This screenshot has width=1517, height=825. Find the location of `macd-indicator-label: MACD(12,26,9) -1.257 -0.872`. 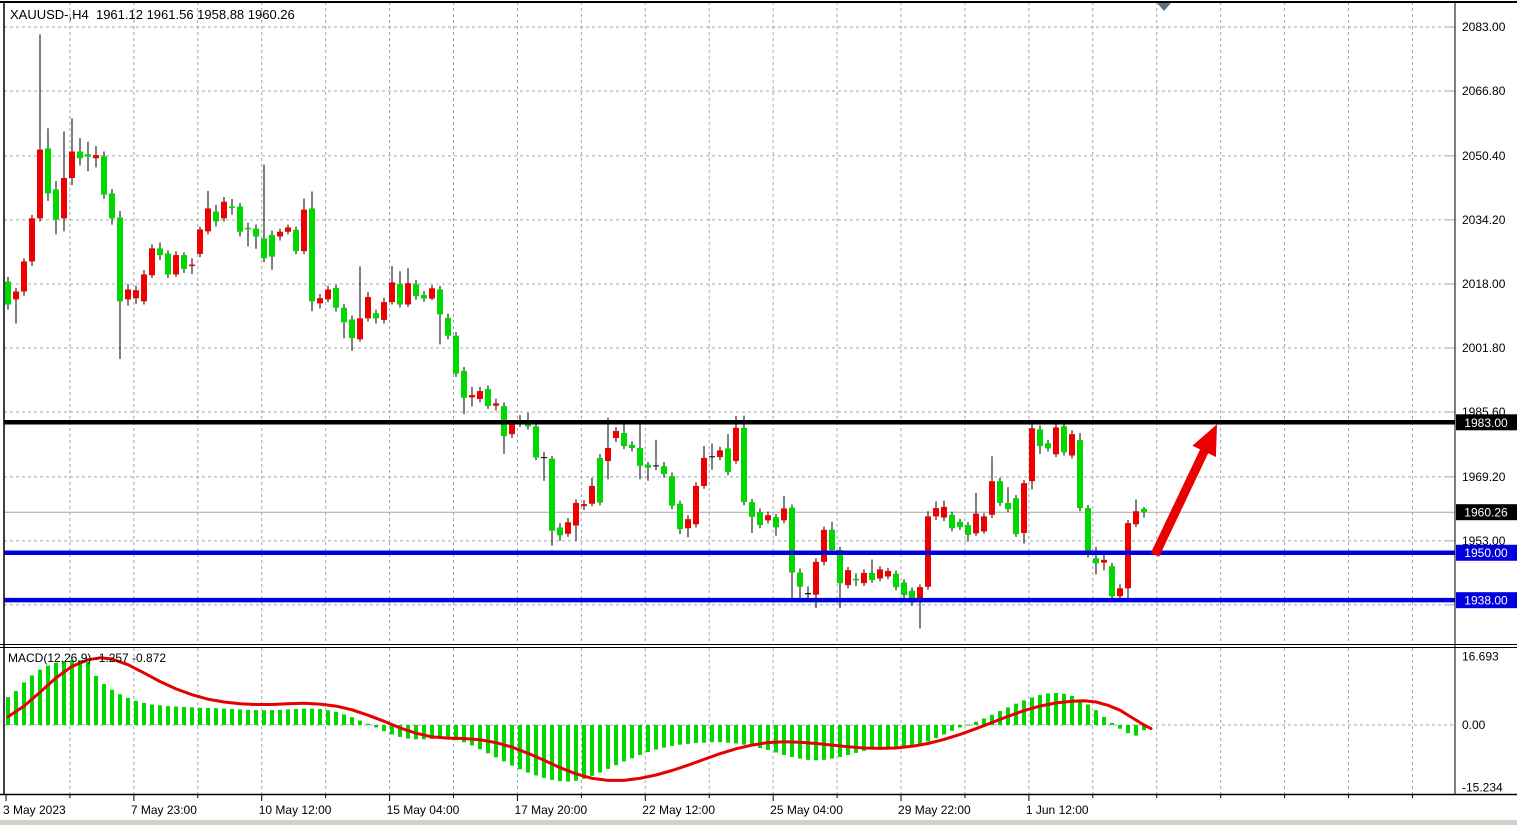

macd-indicator-label: MACD(12,26,9) -1.257 -0.872 is located at coordinates (87, 658).